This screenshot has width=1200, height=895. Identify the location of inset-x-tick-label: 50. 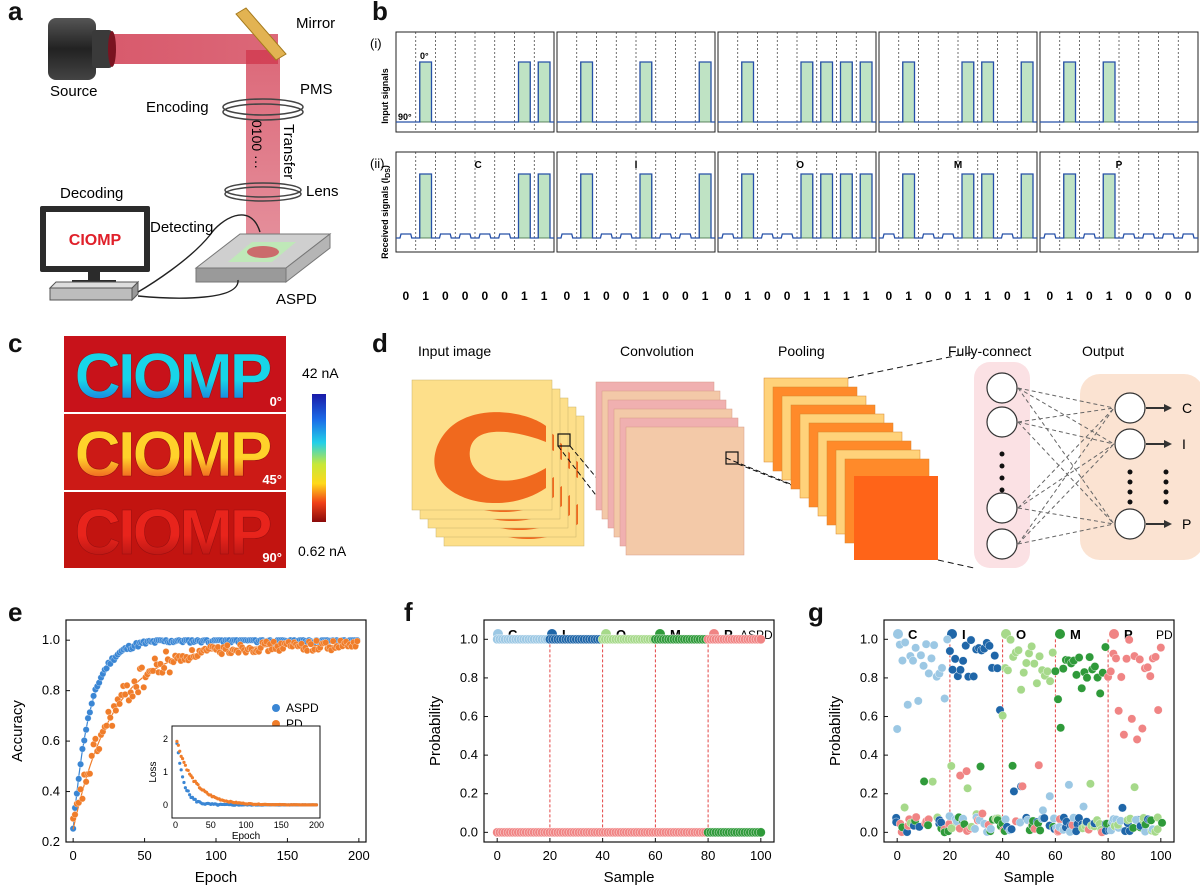
(211, 825).